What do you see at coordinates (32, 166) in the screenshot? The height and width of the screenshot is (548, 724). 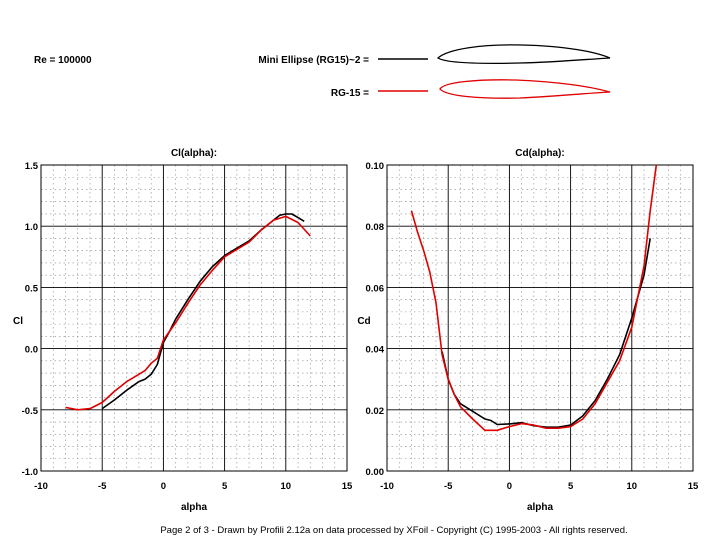 I see `y-tick-label: 1.5` at bounding box center [32, 166].